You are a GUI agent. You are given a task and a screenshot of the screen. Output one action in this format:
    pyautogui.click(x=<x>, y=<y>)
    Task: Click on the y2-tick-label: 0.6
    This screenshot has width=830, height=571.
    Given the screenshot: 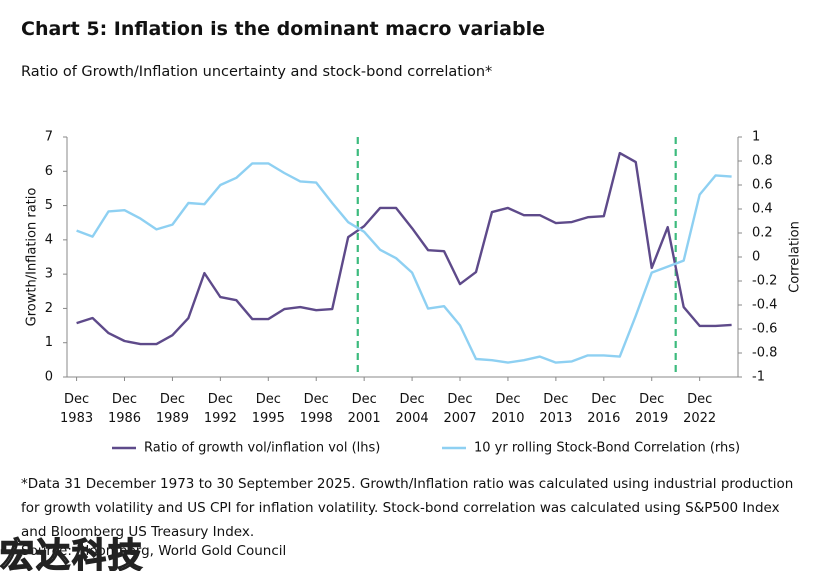 What is the action you would take?
    pyautogui.click(x=762, y=185)
    